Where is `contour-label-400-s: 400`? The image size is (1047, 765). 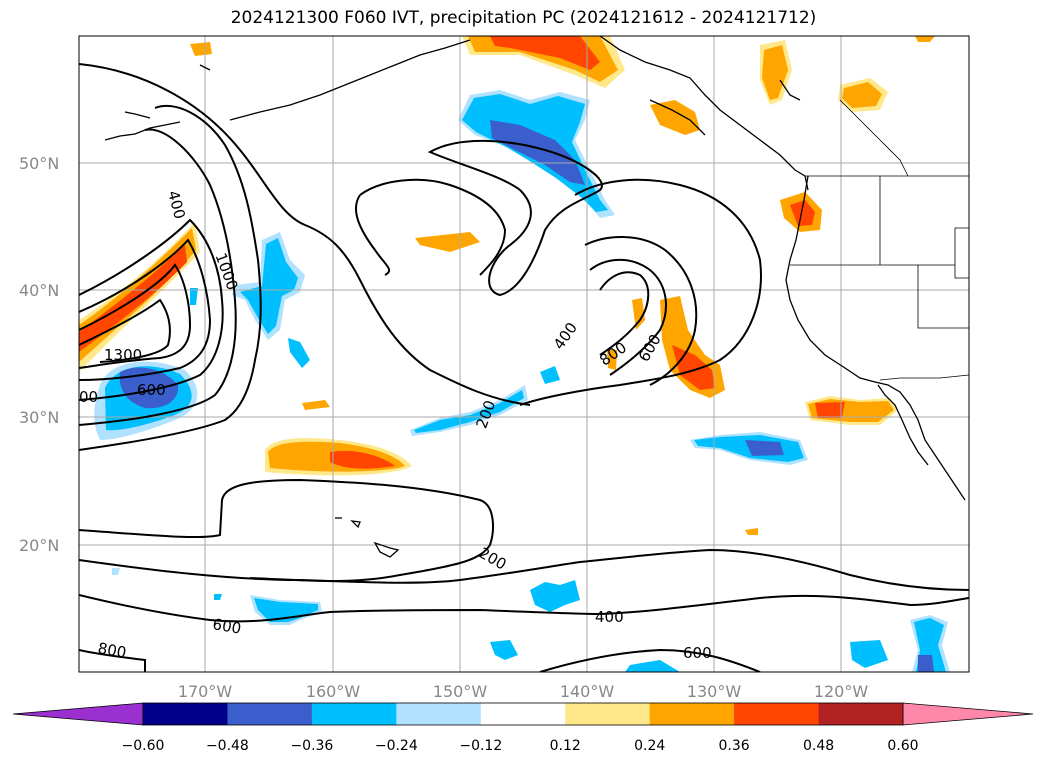 contour-label-400-s: 400 is located at coordinates (609, 617).